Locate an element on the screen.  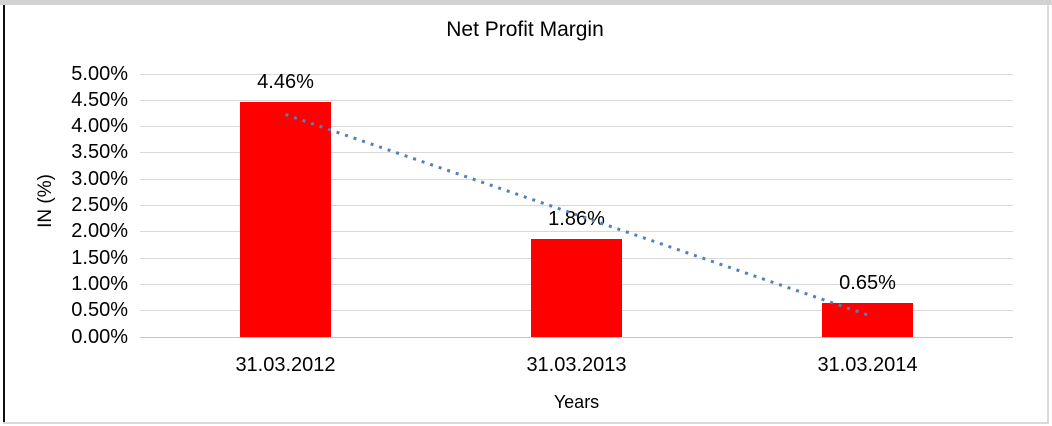
bar-data-label: 4.46% is located at coordinates (285, 82).